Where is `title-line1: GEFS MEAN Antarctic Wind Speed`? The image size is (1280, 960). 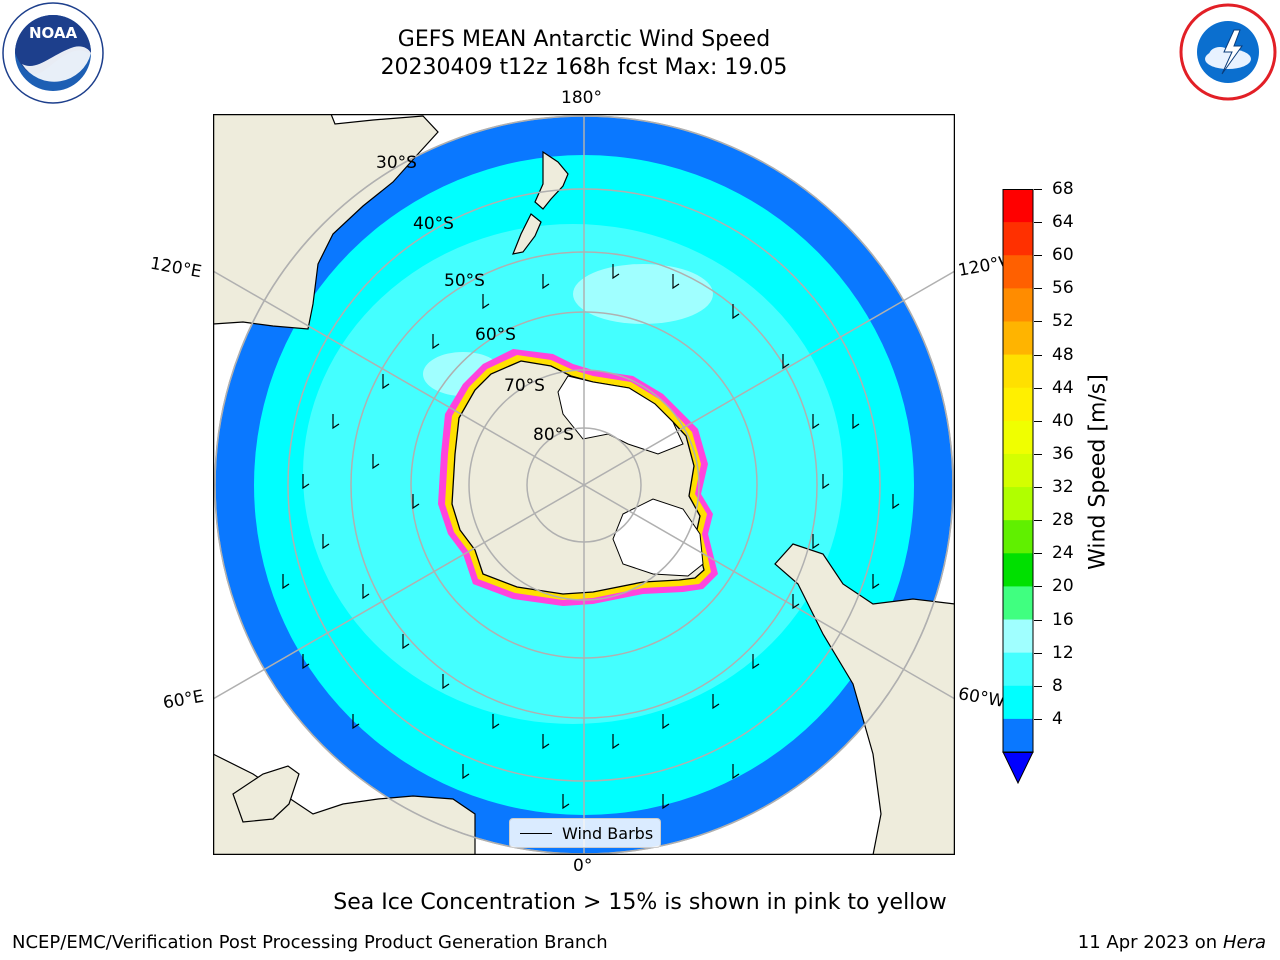
title-line1: GEFS MEAN Antarctic Wind Speed is located at coordinates (584, 39).